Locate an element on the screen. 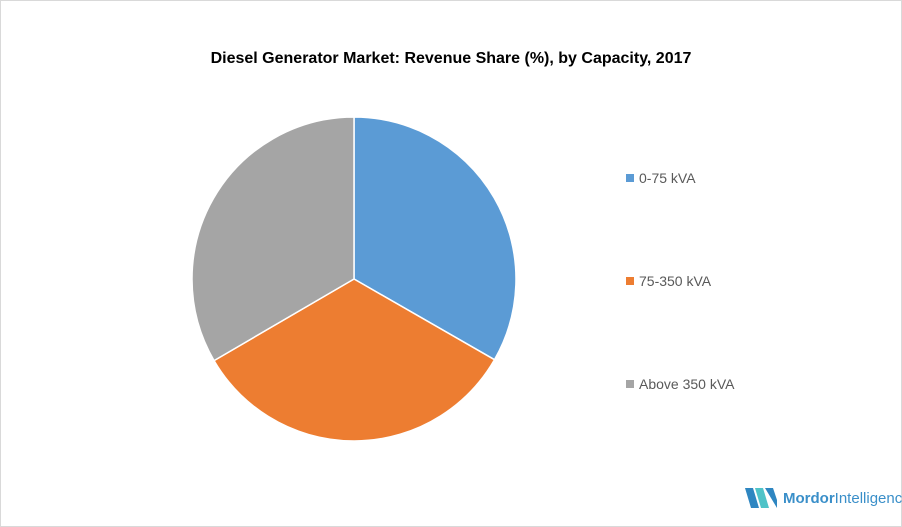 This screenshot has height=527, width=902. legend-item: 0-75 kVA is located at coordinates (661, 178).